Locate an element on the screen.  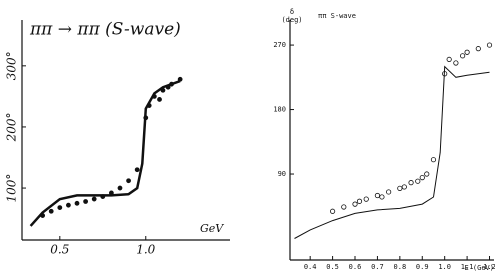
chart-title: ππ → ππ (S-wave) is located at coordinates (105, 30).